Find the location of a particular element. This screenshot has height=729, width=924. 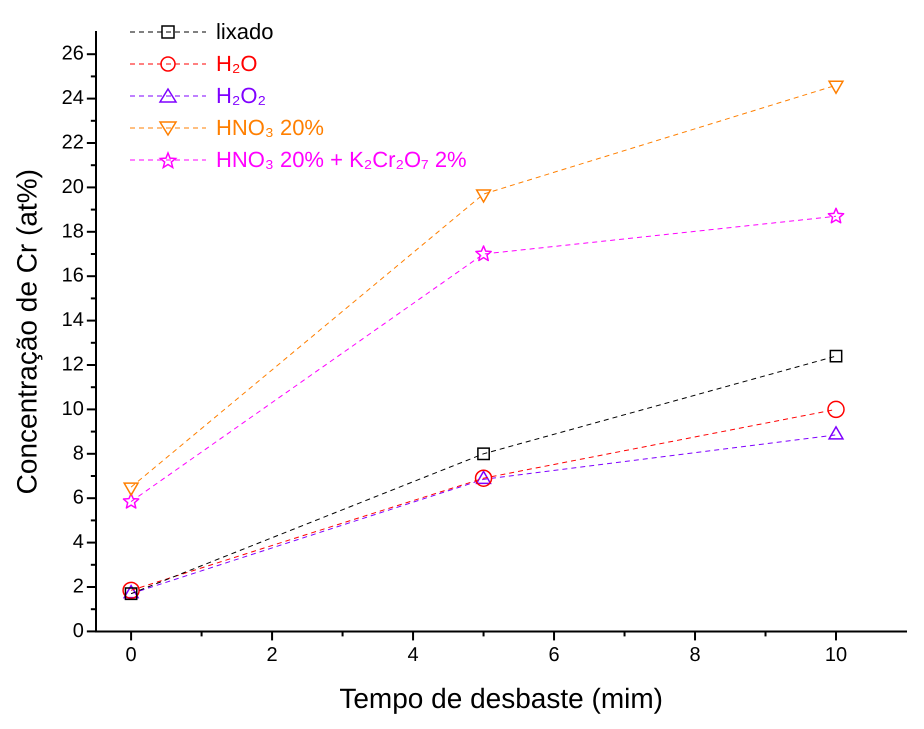

y-tick-label: 24 is located at coordinates (73, 98).